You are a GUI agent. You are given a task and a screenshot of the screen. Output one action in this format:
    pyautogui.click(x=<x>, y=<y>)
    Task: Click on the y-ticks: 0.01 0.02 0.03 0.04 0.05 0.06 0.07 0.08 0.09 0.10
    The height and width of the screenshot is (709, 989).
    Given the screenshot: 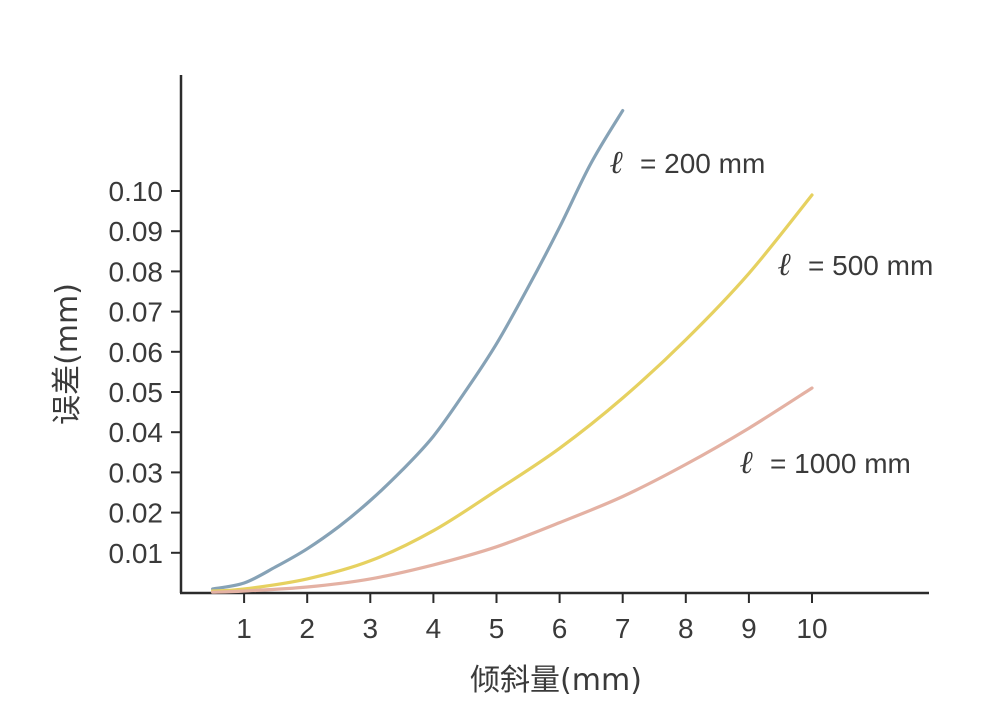 What is the action you would take?
    pyautogui.click(x=145, y=372)
    